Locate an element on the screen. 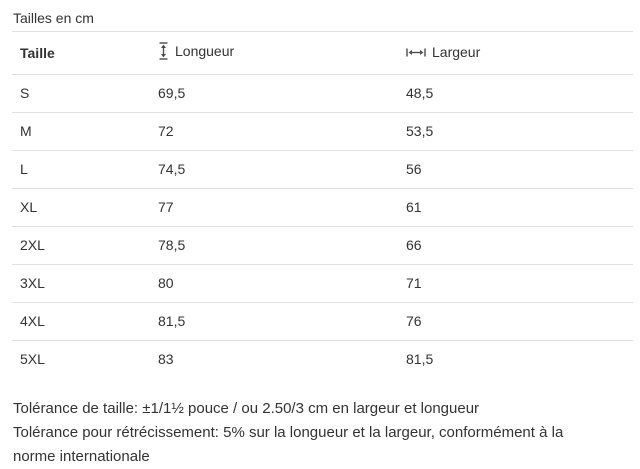  column-header-size: Taille is located at coordinates (81, 53).